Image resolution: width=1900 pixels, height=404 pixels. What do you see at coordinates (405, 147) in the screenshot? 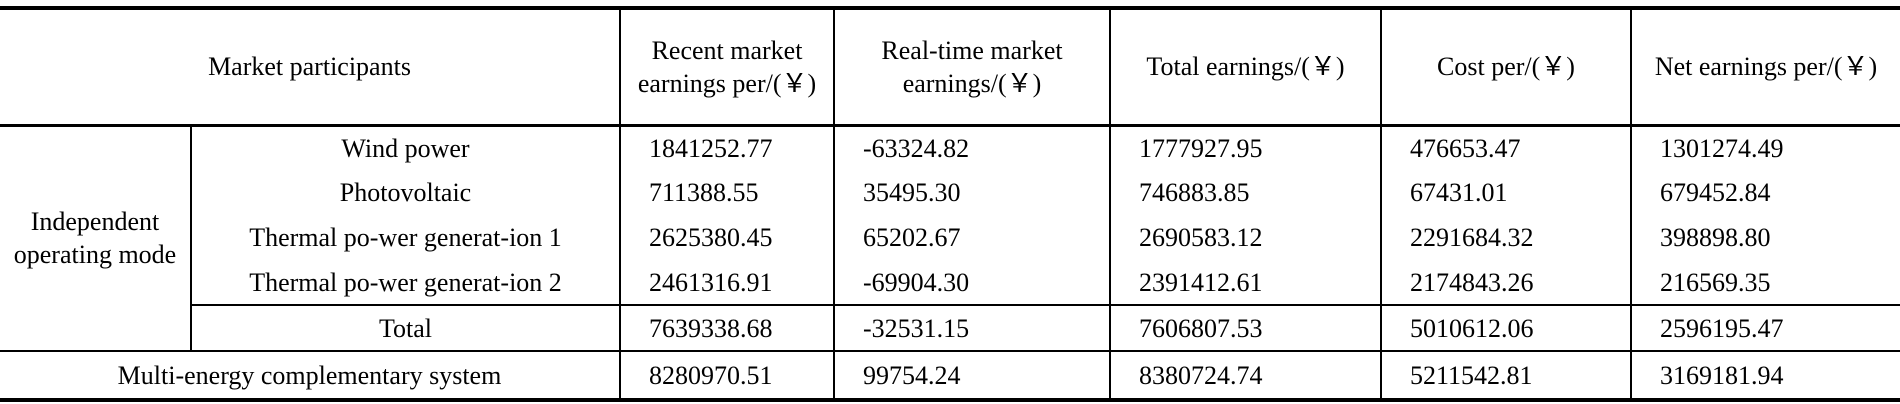
I see `row-label: Wind power` at bounding box center [405, 147].